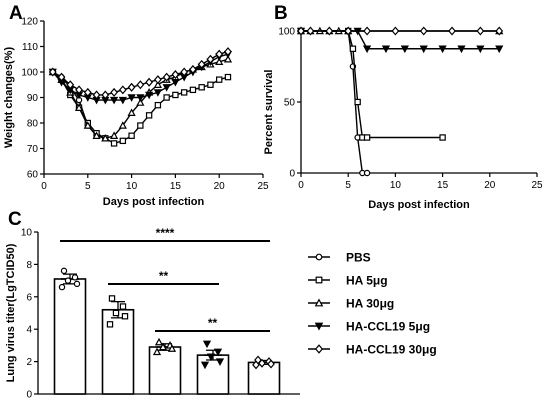  I want to click on b-x-tick-label: 25, so click(537, 185).